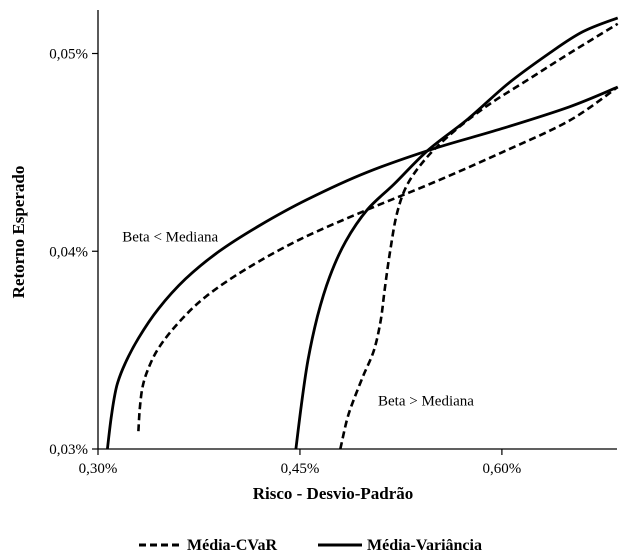 This screenshot has width=625, height=558. What do you see at coordinates (98, 469) in the screenshot?
I see `x-tick-label: 0,30%` at bounding box center [98, 469].